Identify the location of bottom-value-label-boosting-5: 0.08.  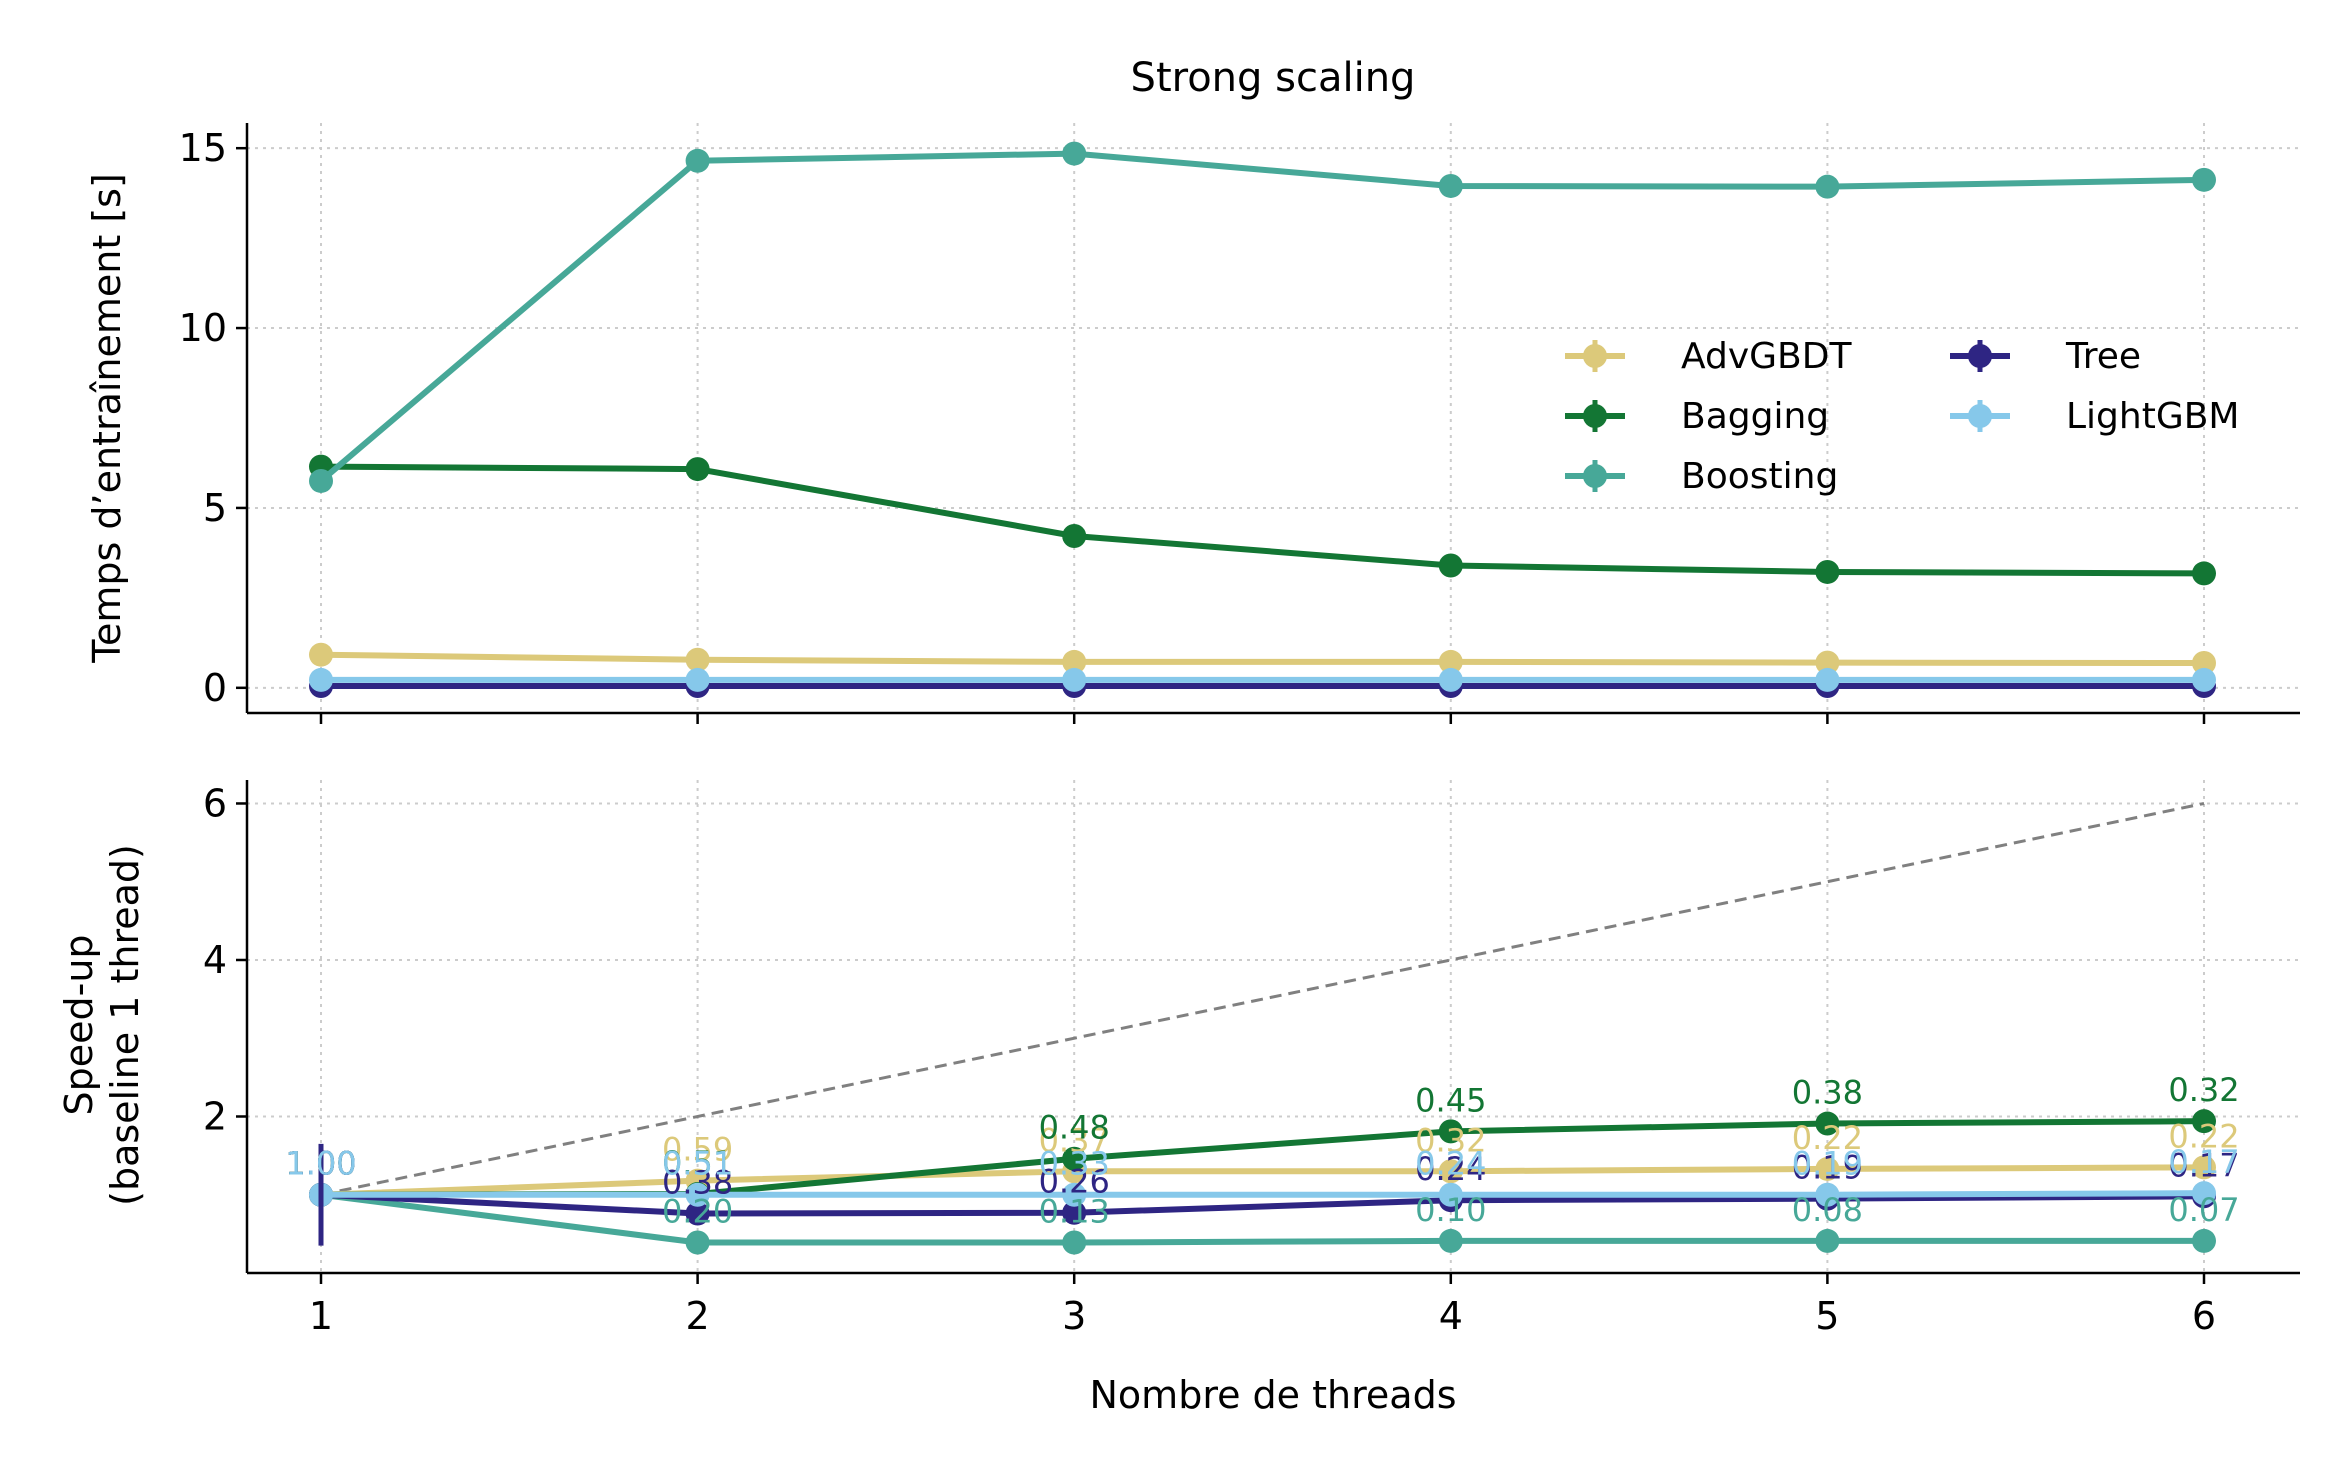
(1827, 1210).